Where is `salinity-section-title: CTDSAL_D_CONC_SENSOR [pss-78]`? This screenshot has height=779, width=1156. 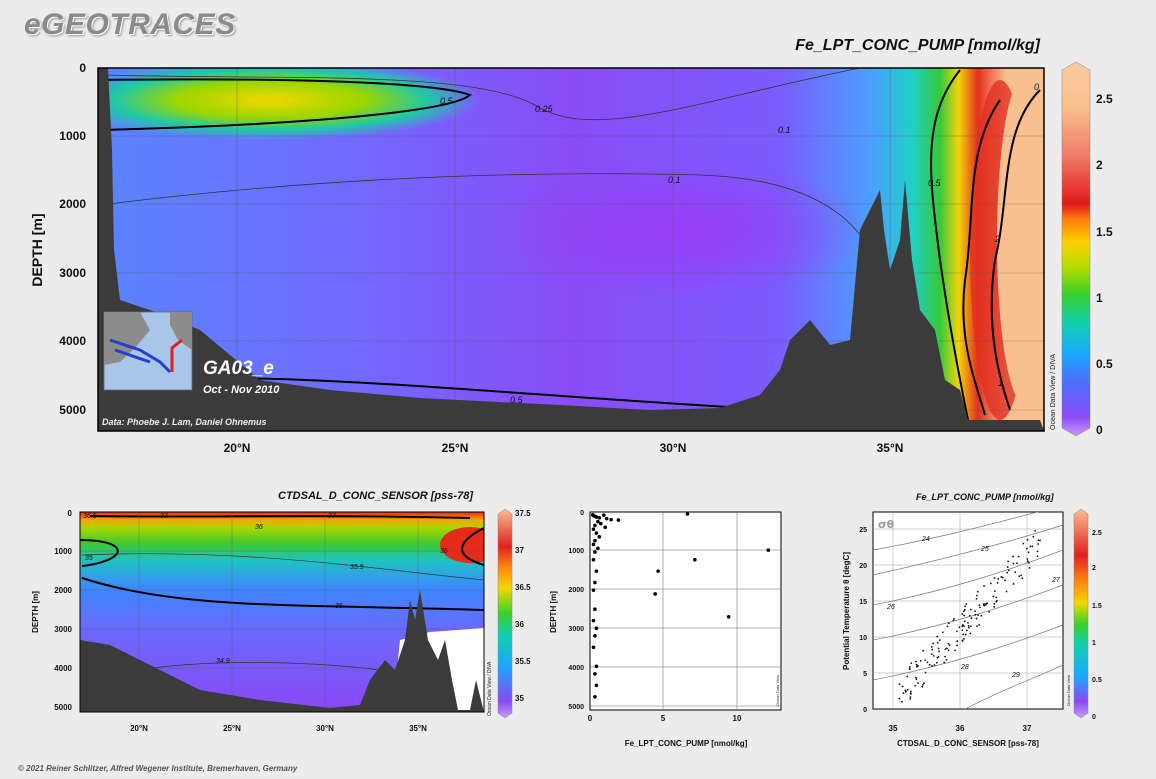
salinity-section-title: CTDSAL_D_CONC_SENSOR [pss-78] is located at coordinates (375, 496).